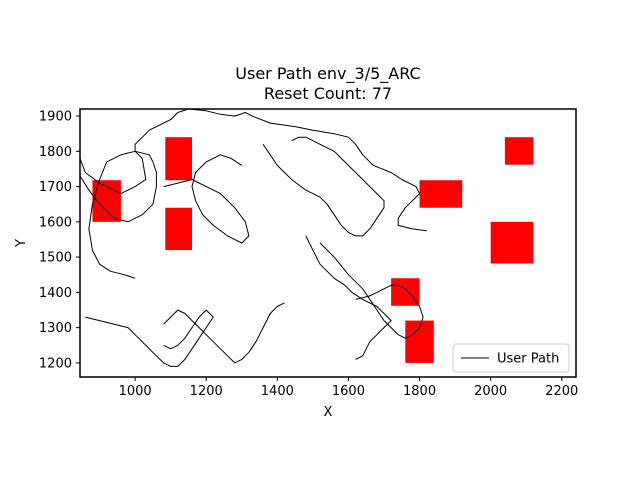 This screenshot has height=480, width=640. I want to click on y-tick-label-1300: 1300, so click(55, 328).